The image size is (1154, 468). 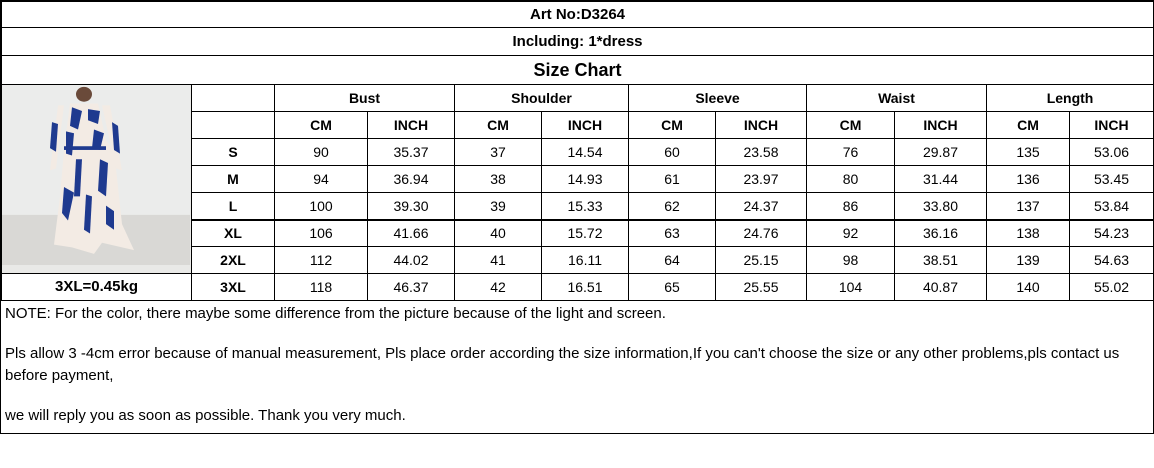 I want to click on measurement-cell: 14.93, so click(x=585, y=179).